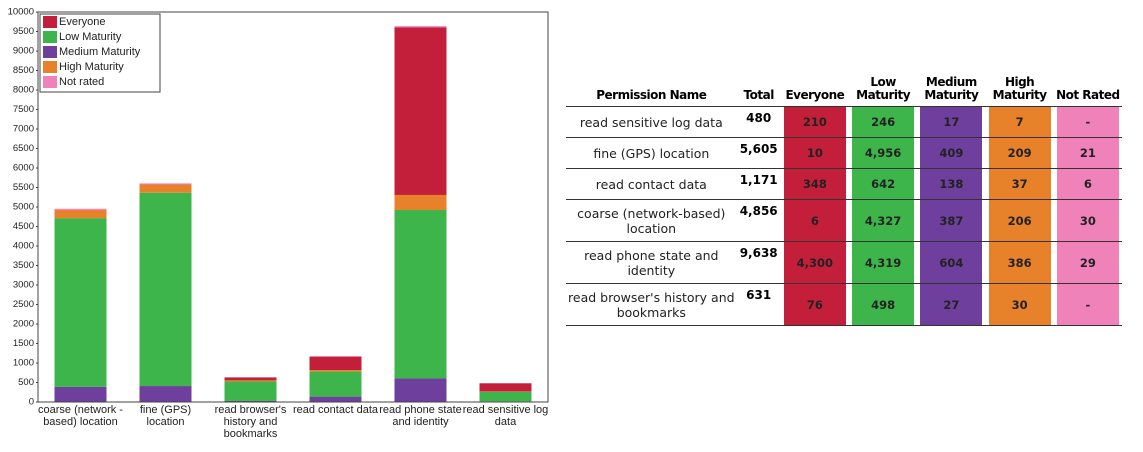 The width and height of the screenshot is (1143, 452). I want to click on permission-name: read contact data, so click(651, 184).